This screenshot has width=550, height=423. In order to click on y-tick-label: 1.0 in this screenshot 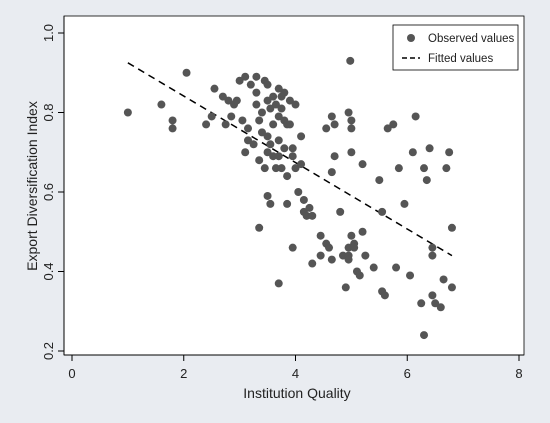, I will do `click(48, 33)`.